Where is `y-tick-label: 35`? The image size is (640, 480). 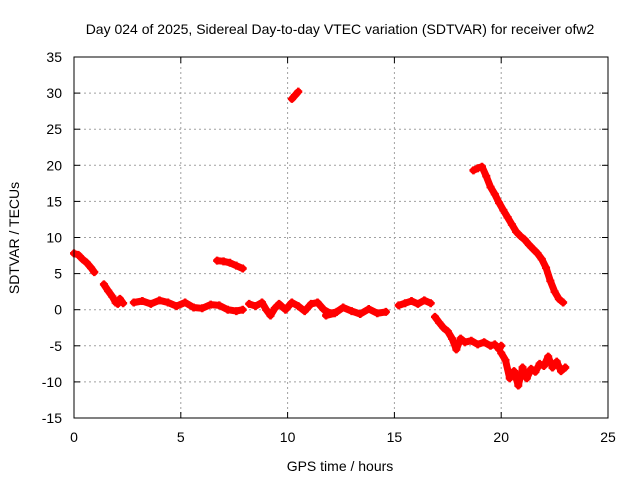 y-tick-label: 35 is located at coordinates (54, 57).